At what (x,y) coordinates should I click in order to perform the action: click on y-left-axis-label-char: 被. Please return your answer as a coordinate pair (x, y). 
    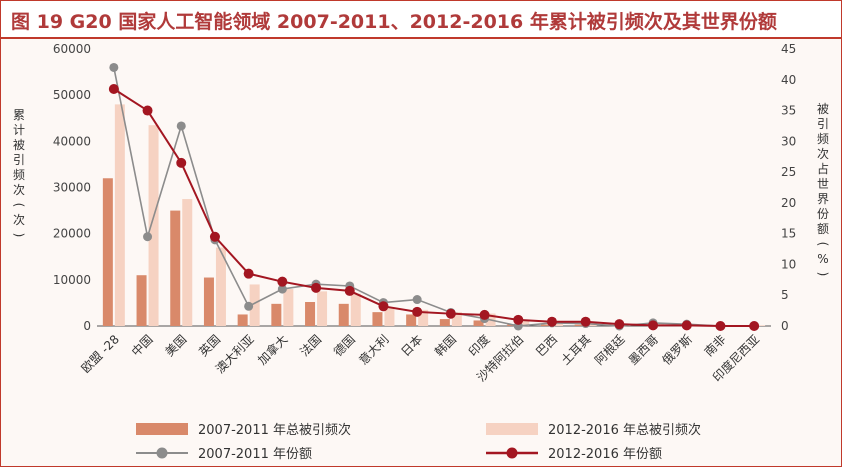
    Looking at the image, I should click on (19, 145).